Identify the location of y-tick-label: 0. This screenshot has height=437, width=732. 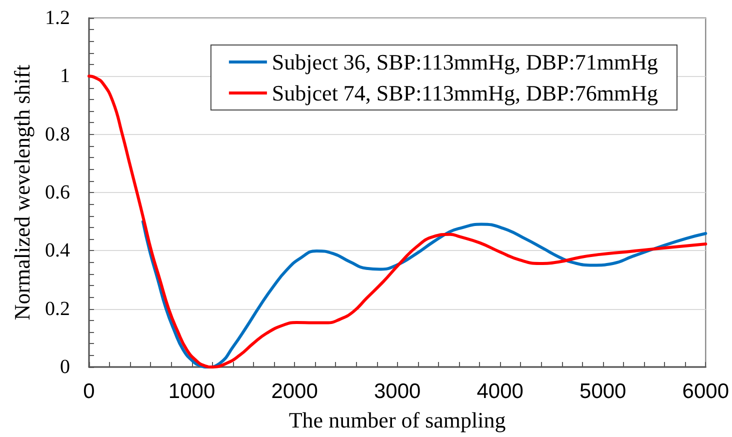
(65, 367).